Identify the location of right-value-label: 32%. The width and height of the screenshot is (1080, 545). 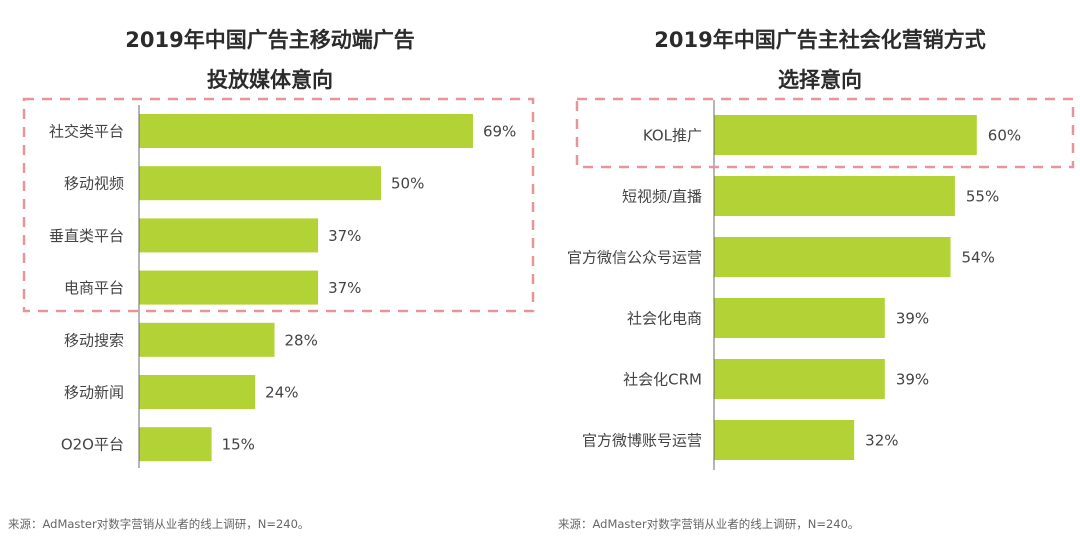
(881, 441).